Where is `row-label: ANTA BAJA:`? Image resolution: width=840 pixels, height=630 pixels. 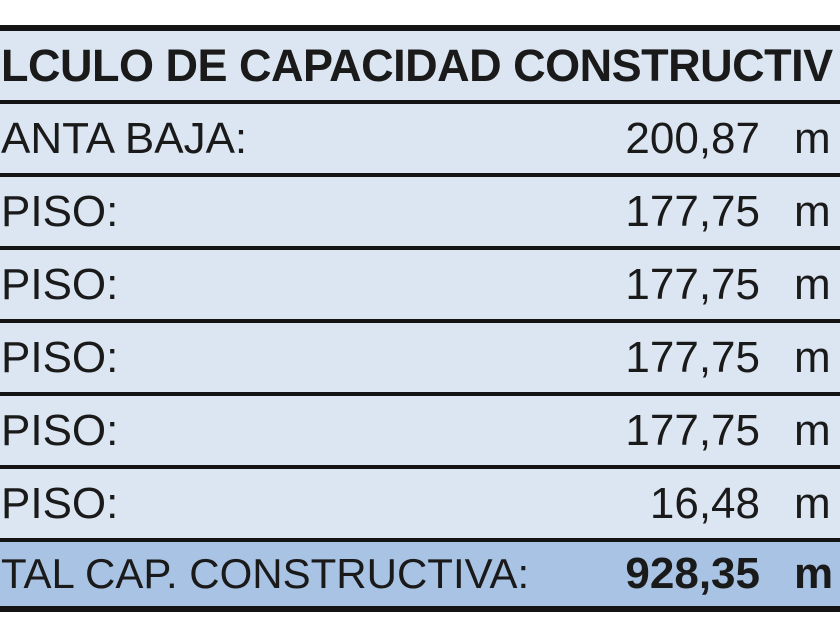 row-label: ANTA BAJA: is located at coordinates (124, 138).